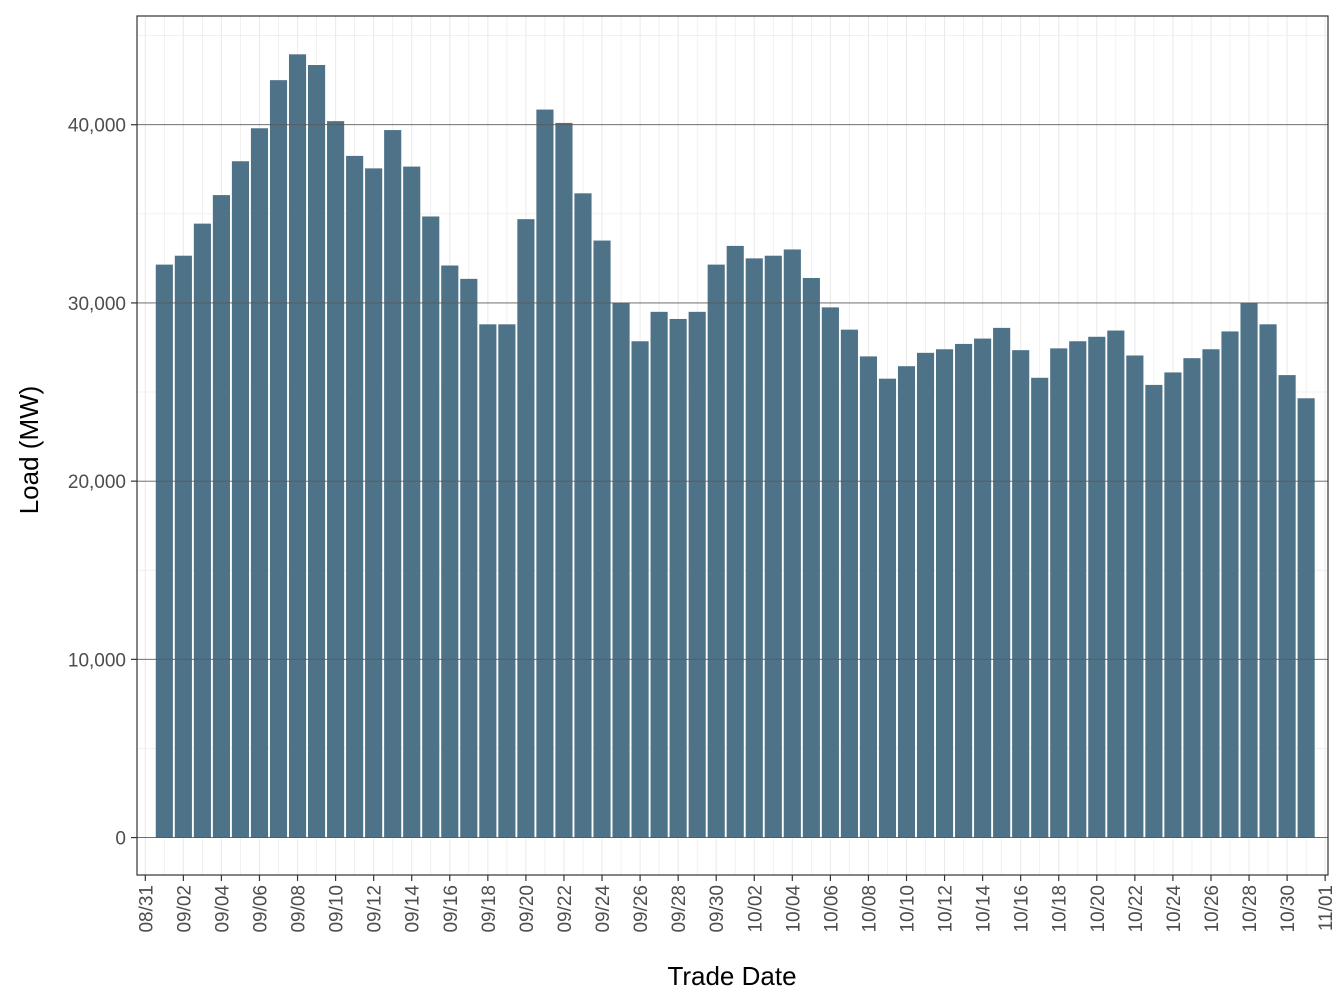 This screenshot has width=1344, height=1008. Describe the element at coordinates (375, 909) in the screenshot. I see `x-tick-label: 09/12` at that location.